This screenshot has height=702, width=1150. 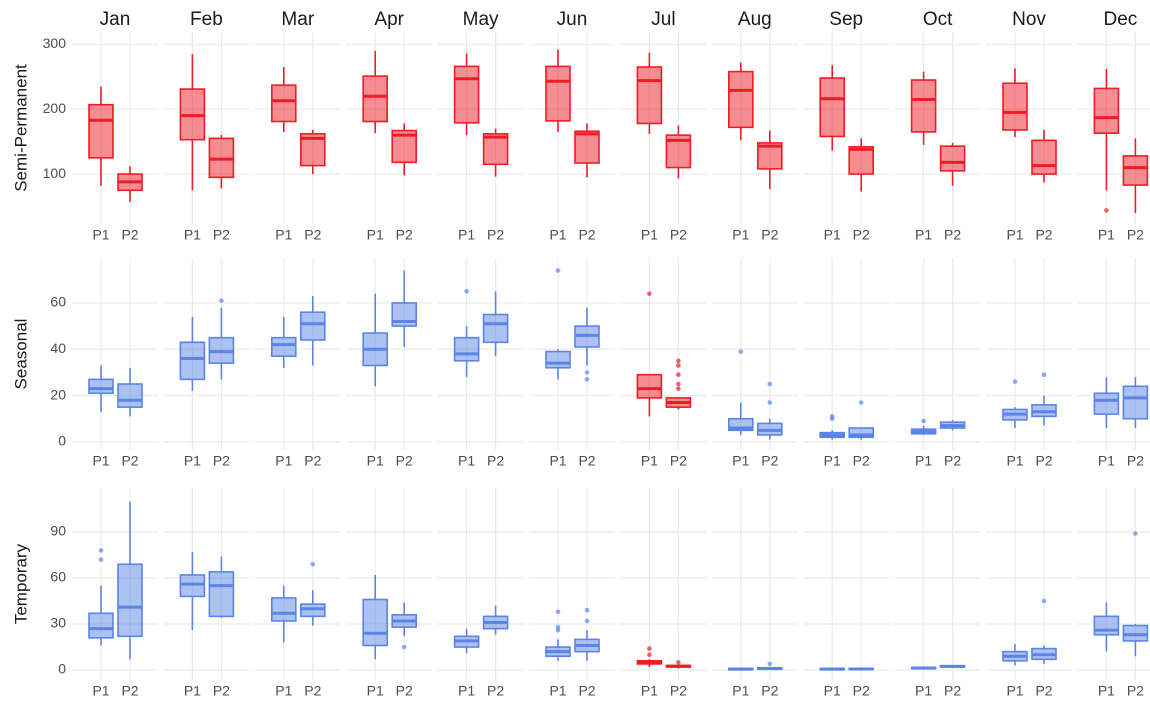 I want to click on strip-label: Jan, so click(x=115, y=19).